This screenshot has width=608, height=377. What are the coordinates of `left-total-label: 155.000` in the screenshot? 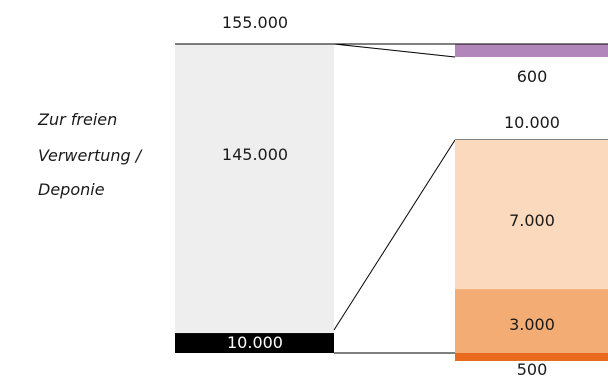 It's located at (255, 22).